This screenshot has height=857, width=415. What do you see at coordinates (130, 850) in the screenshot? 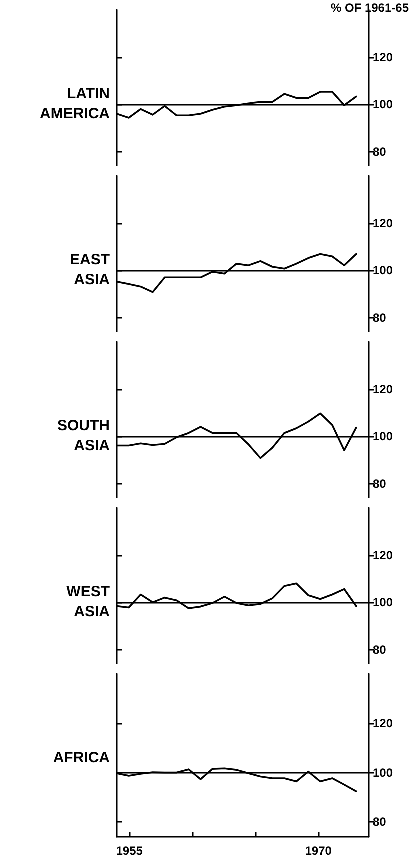
I see `x-tick-label: 1955` at bounding box center [130, 850].